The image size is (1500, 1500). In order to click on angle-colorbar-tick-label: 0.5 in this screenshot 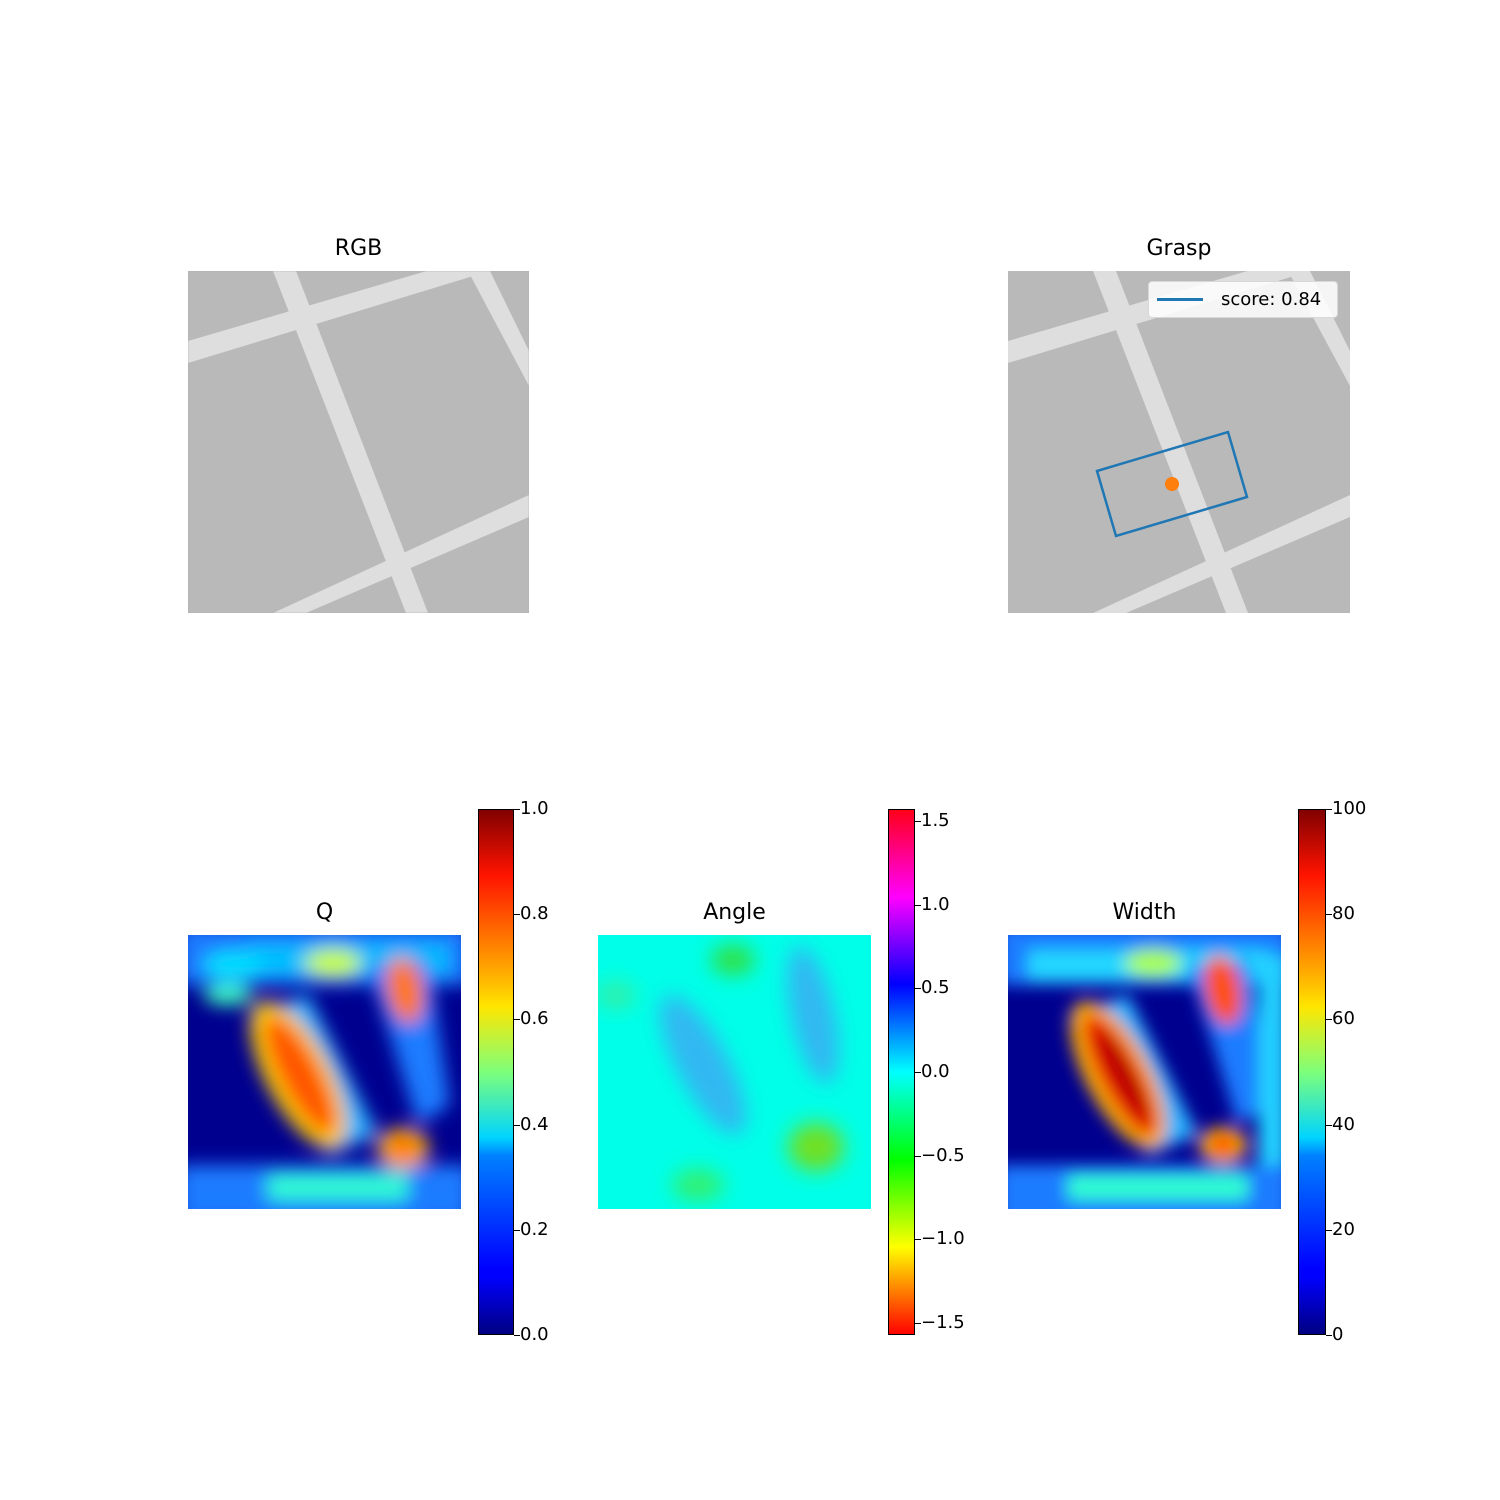, I will do `click(935, 987)`.